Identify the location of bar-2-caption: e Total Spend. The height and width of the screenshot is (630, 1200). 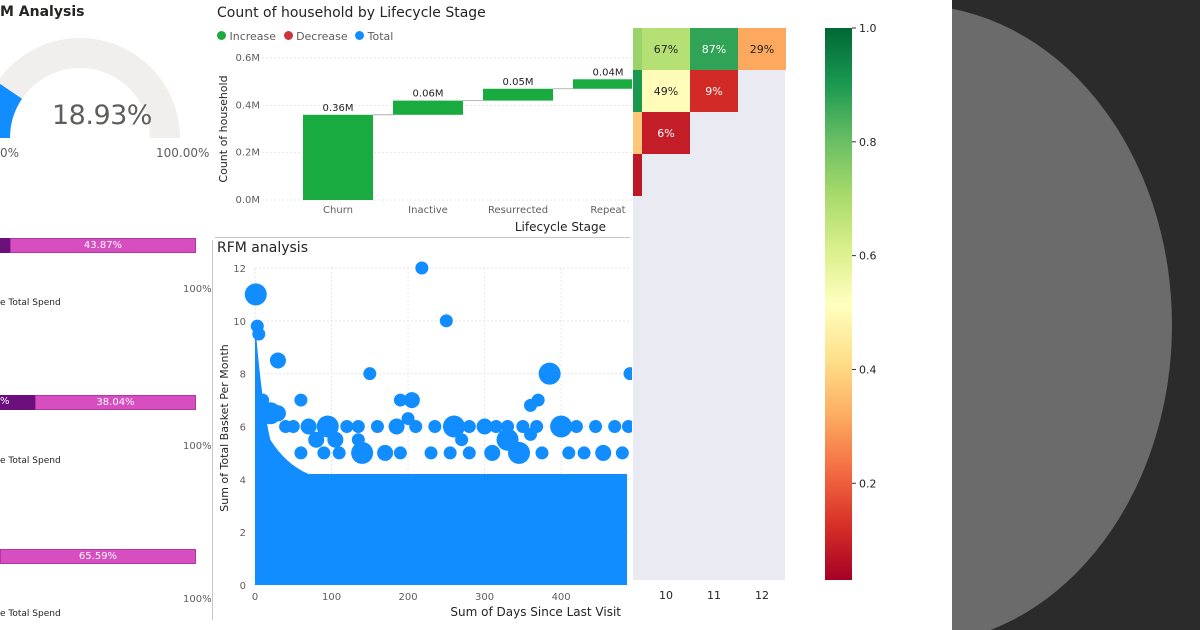
(30, 461).